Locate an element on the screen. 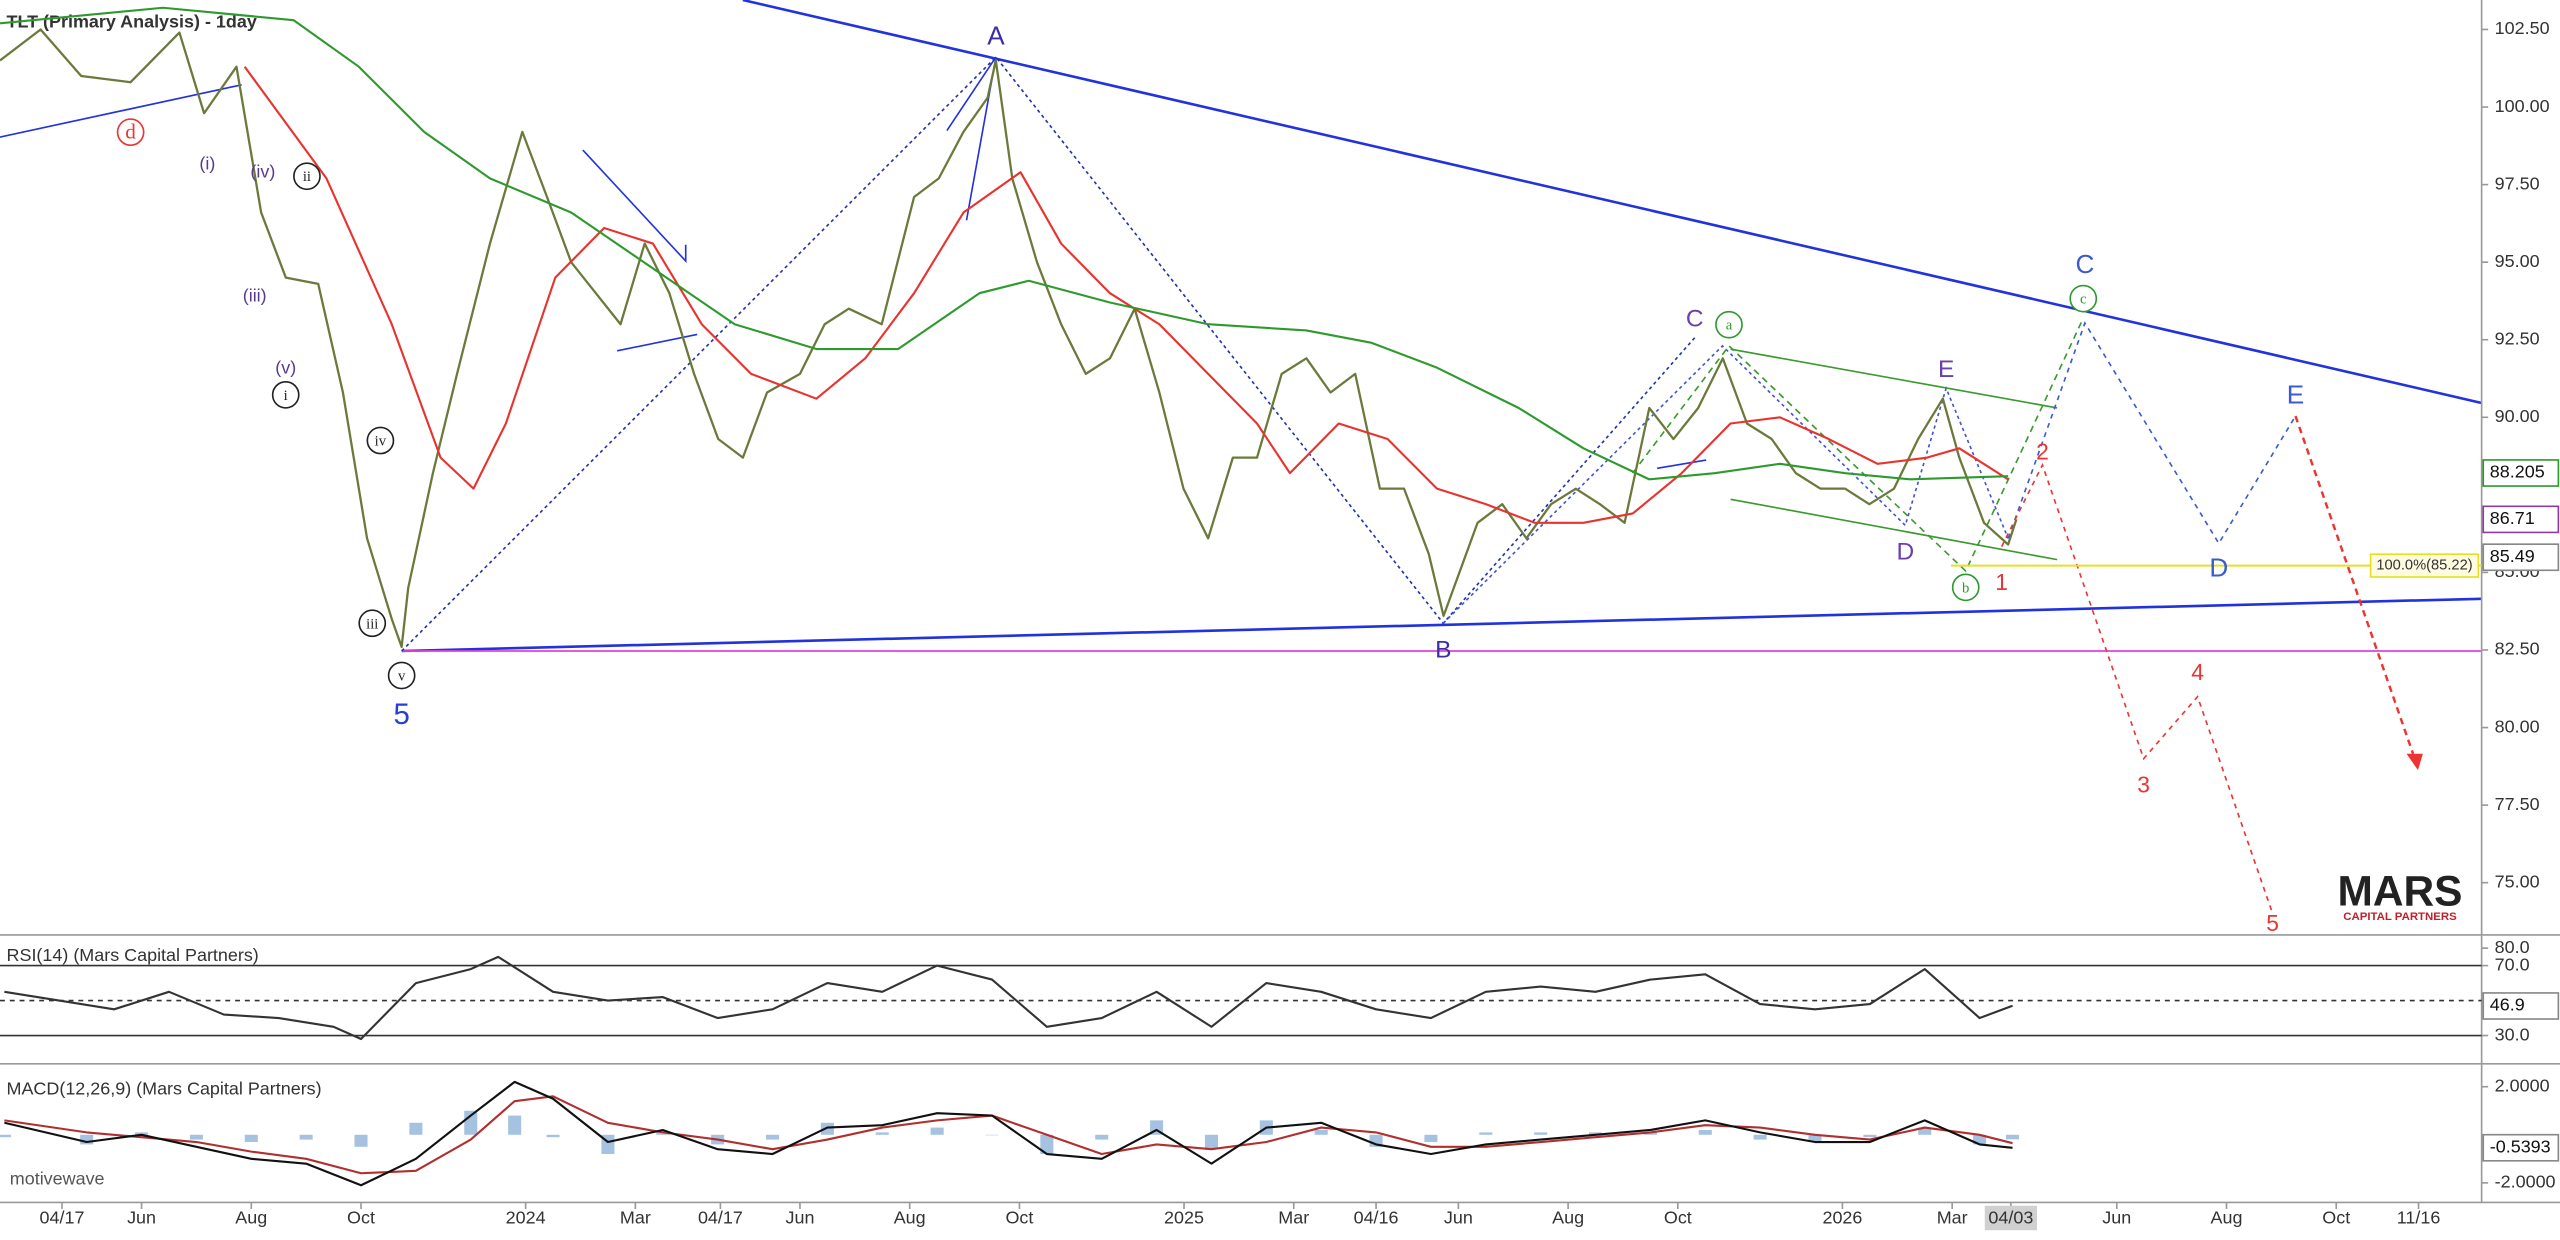 Image resolution: width=2560 pixels, height=1240 pixels. y-tick-label: 80.0 is located at coordinates (2512, 947).